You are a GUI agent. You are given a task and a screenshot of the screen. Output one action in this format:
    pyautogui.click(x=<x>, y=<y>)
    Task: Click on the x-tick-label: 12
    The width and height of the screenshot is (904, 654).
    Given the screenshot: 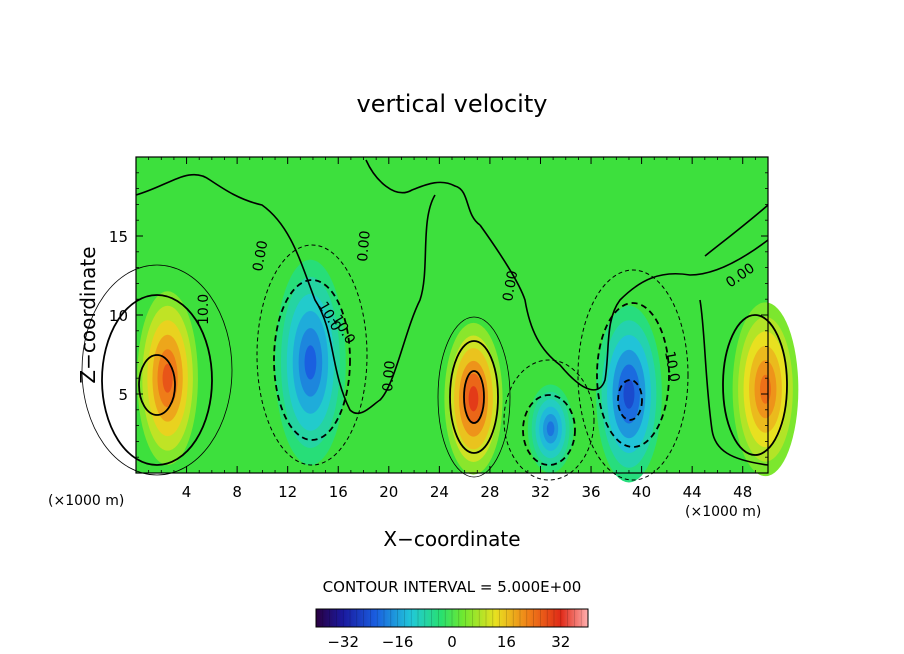 What is the action you would take?
    pyautogui.click(x=287, y=492)
    